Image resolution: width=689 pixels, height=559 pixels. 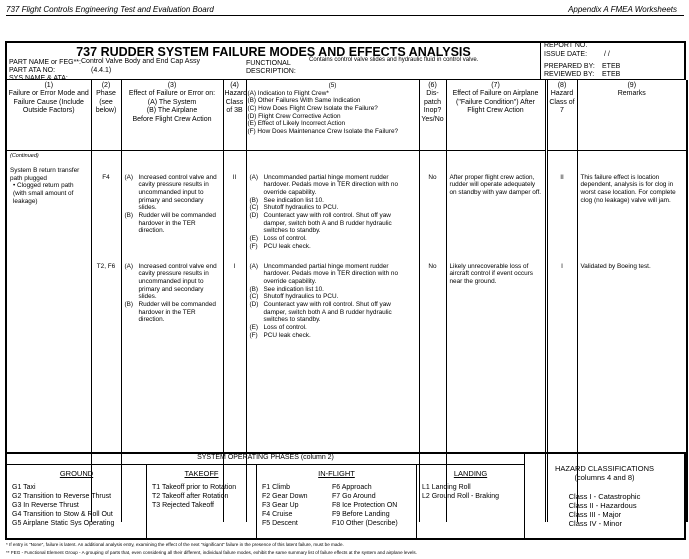 What do you see at coordinates (566, 45) in the screenshot?
I see `report-no-label: REPORT NO.` at bounding box center [566, 45].